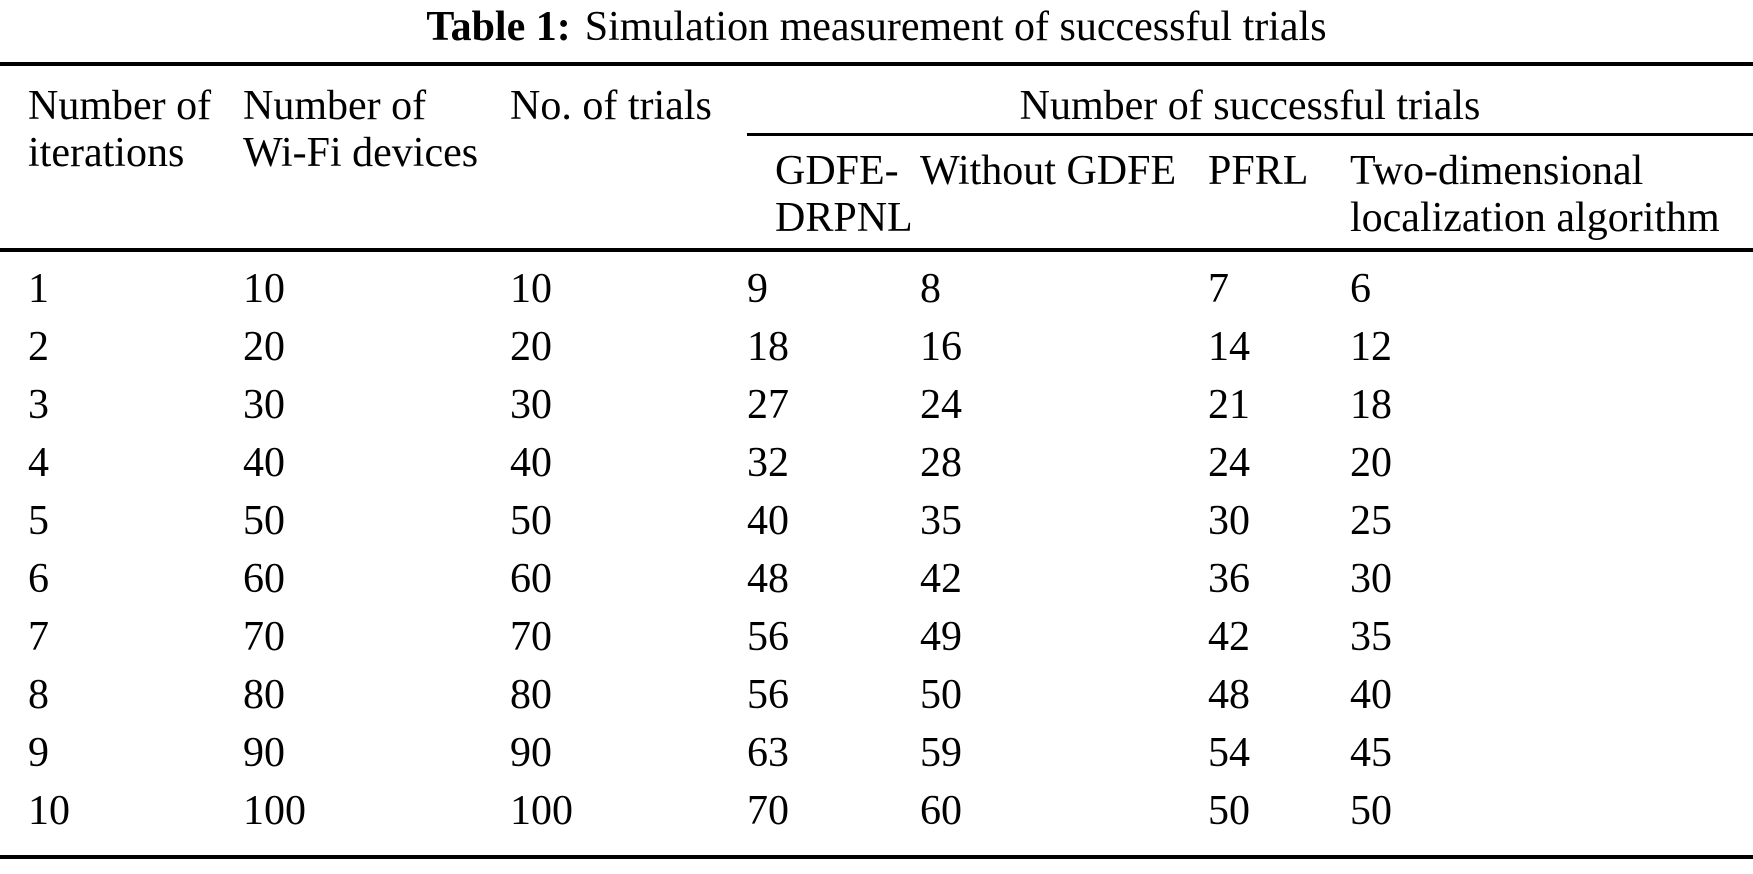  I want to click on table-row: 5 50 50 40 35 30 25, so click(876, 521).